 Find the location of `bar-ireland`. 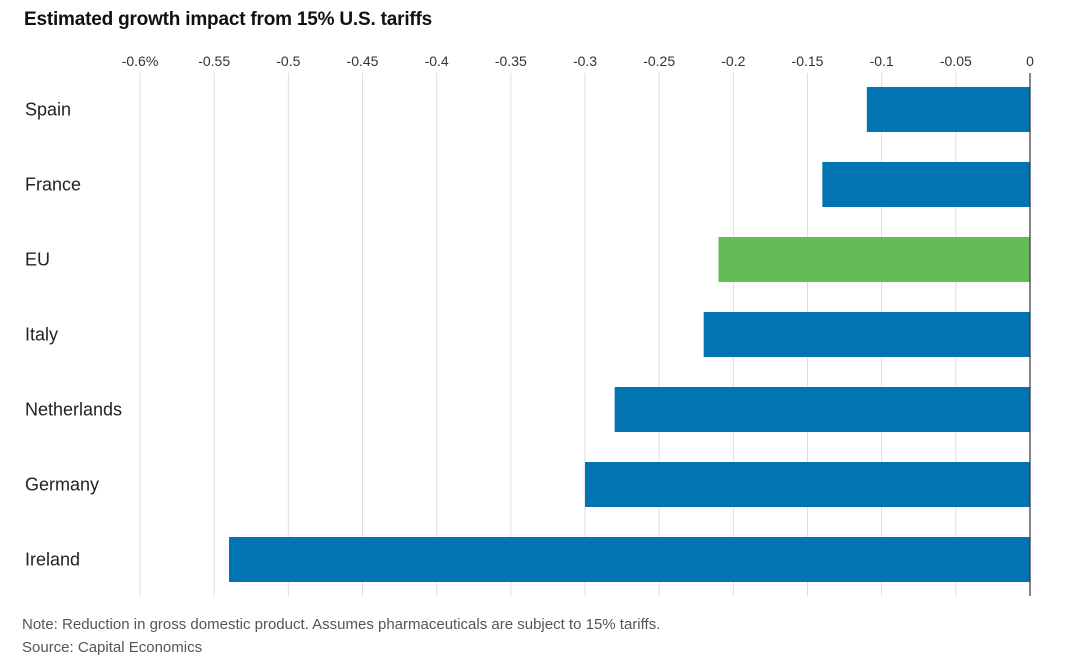

bar-ireland is located at coordinates (629, 559).